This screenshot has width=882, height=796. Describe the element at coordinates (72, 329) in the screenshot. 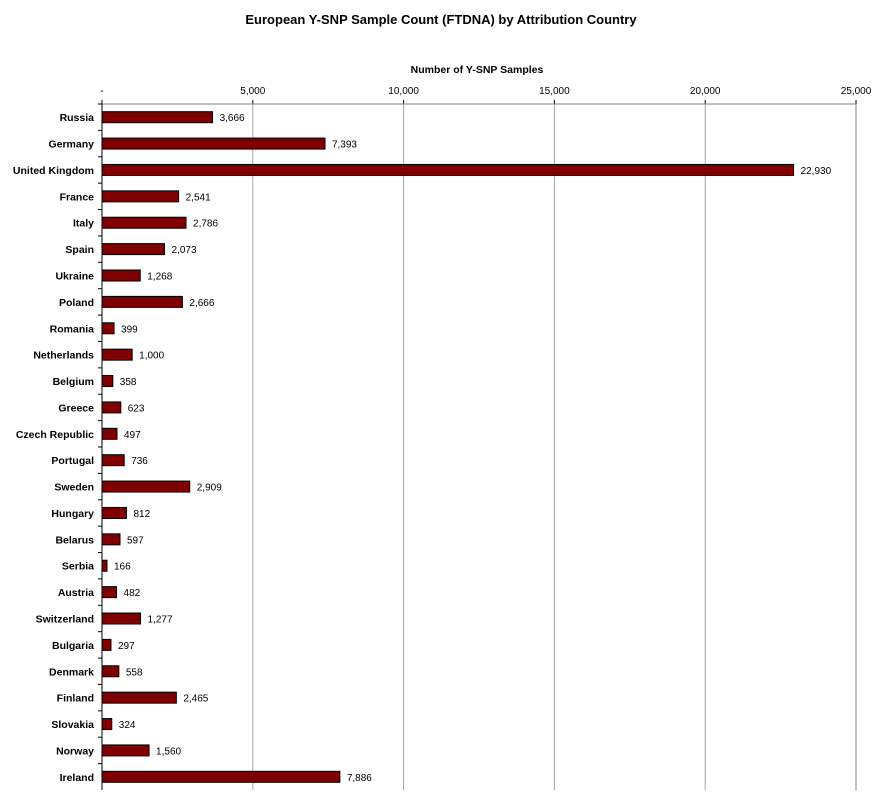

I see `category-label: Romania` at that location.